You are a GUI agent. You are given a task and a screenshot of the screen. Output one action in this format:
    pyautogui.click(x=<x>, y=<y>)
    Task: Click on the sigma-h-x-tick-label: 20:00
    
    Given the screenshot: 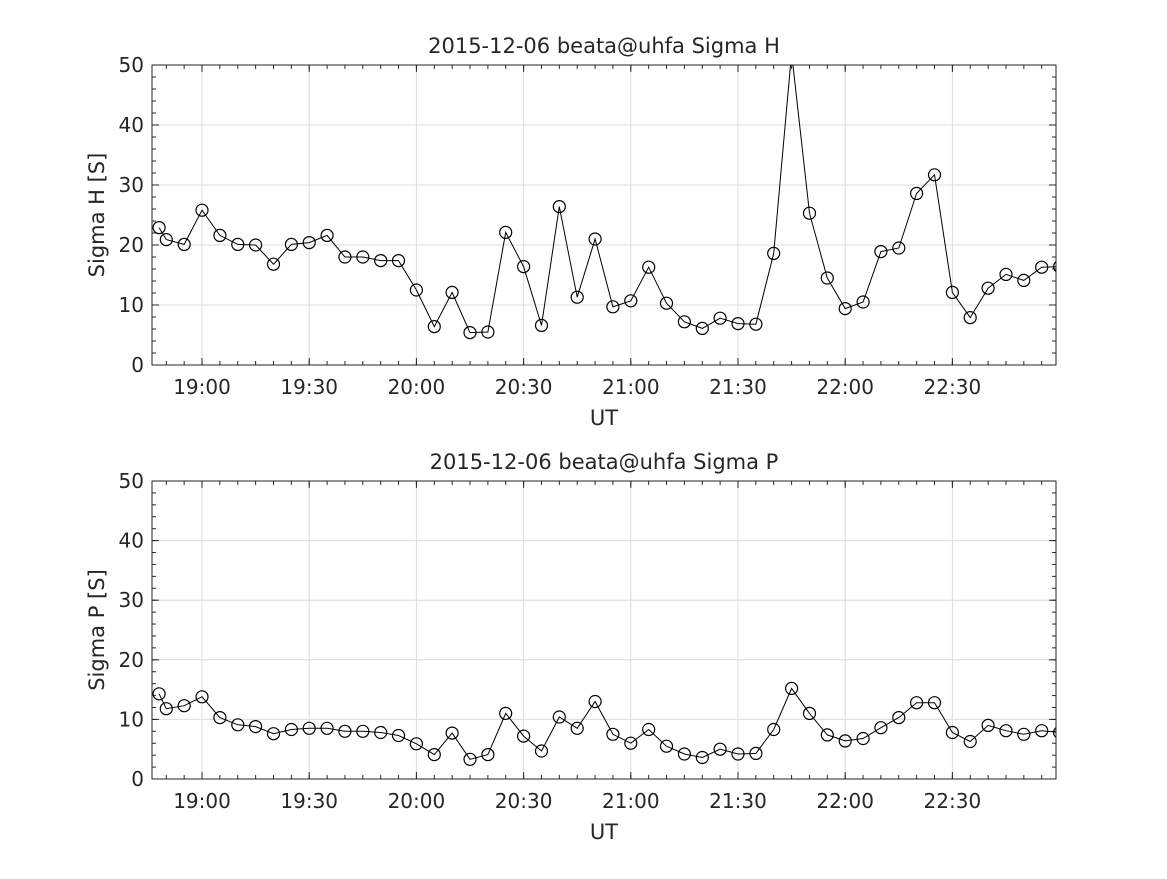 What is the action you would take?
    pyautogui.click(x=417, y=387)
    